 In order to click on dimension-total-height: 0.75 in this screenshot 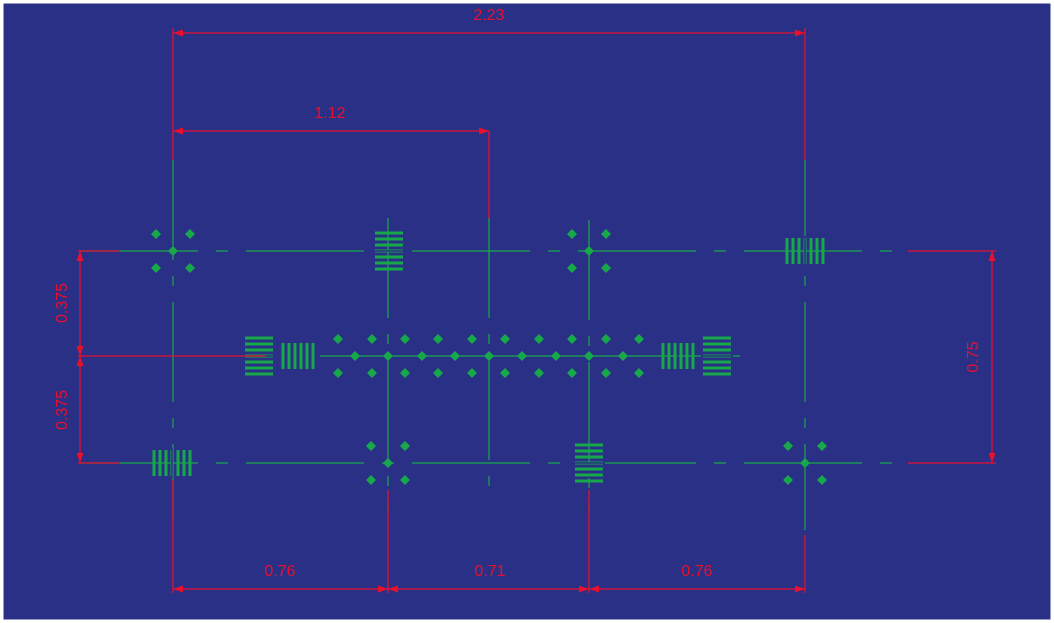, I will do `click(952, 357)`.